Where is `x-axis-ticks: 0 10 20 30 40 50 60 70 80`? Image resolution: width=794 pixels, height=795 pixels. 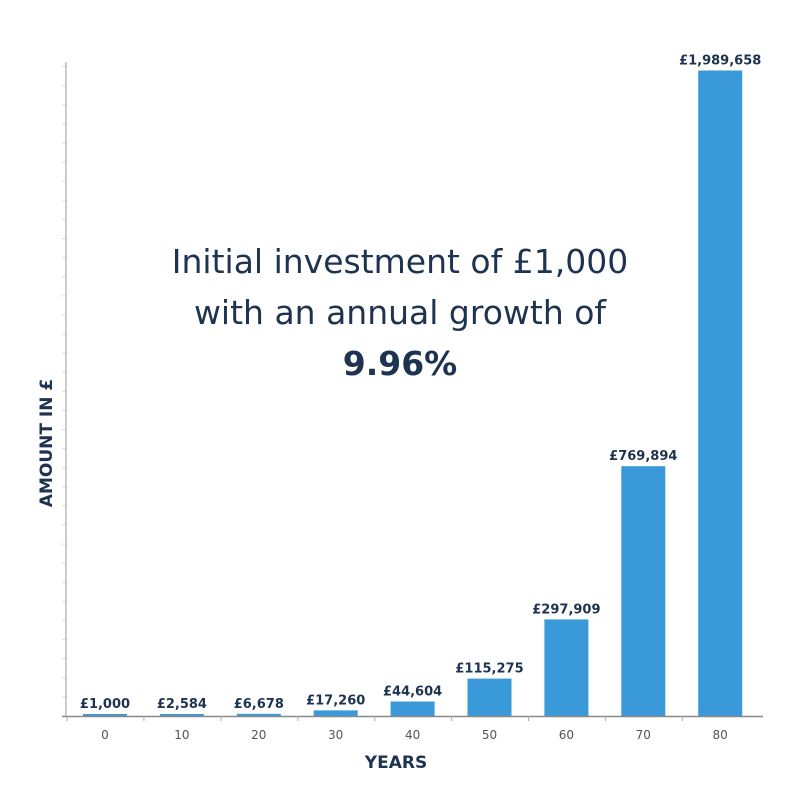
x-axis-ticks: 0 10 20 30 40 50 60 70 80 is located at coordinates (397, 729).